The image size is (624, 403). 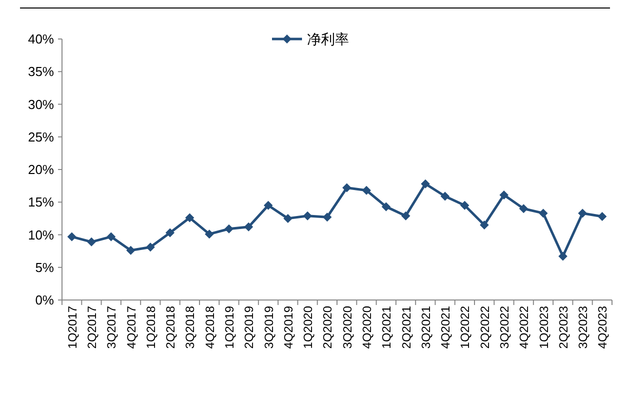 What do you see at coordinates (190, 327) in the screenshot?
I see `x-tick-label: 3Q2018` at bounding box center [190, 327].